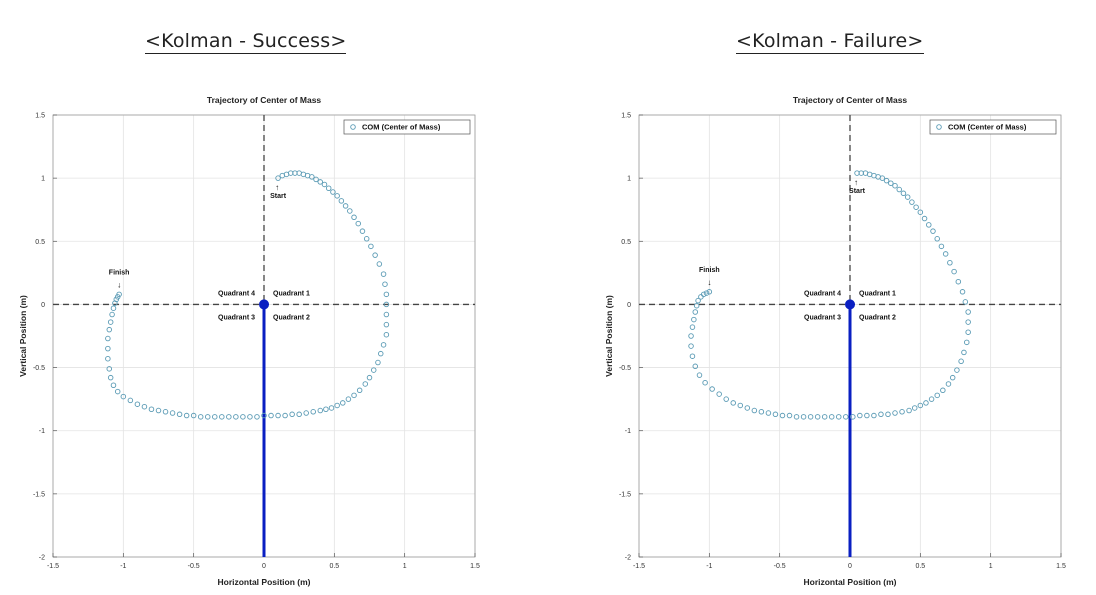  What do you see at coordinates (40, 242) in the screenshot?
I see `y-tick-label: 0.5` at bounding box center [40, 242].